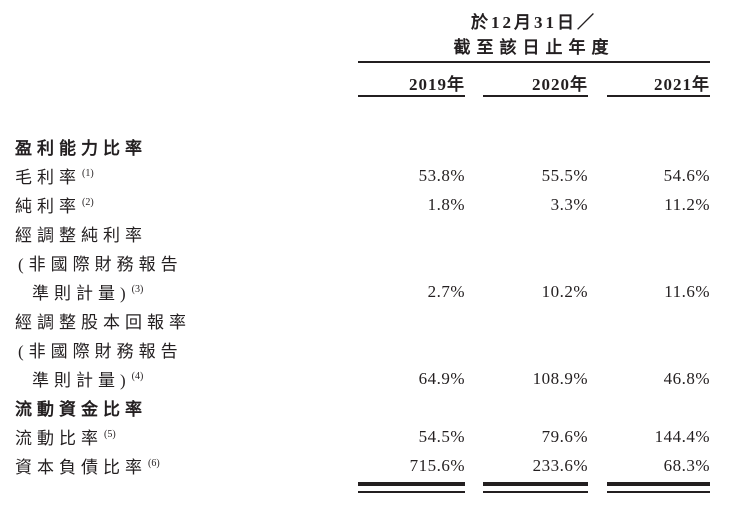  Describe the element at coordinates (81, 235) in the screenshot. I see `row-label-text: 經調整純利率` at that location.